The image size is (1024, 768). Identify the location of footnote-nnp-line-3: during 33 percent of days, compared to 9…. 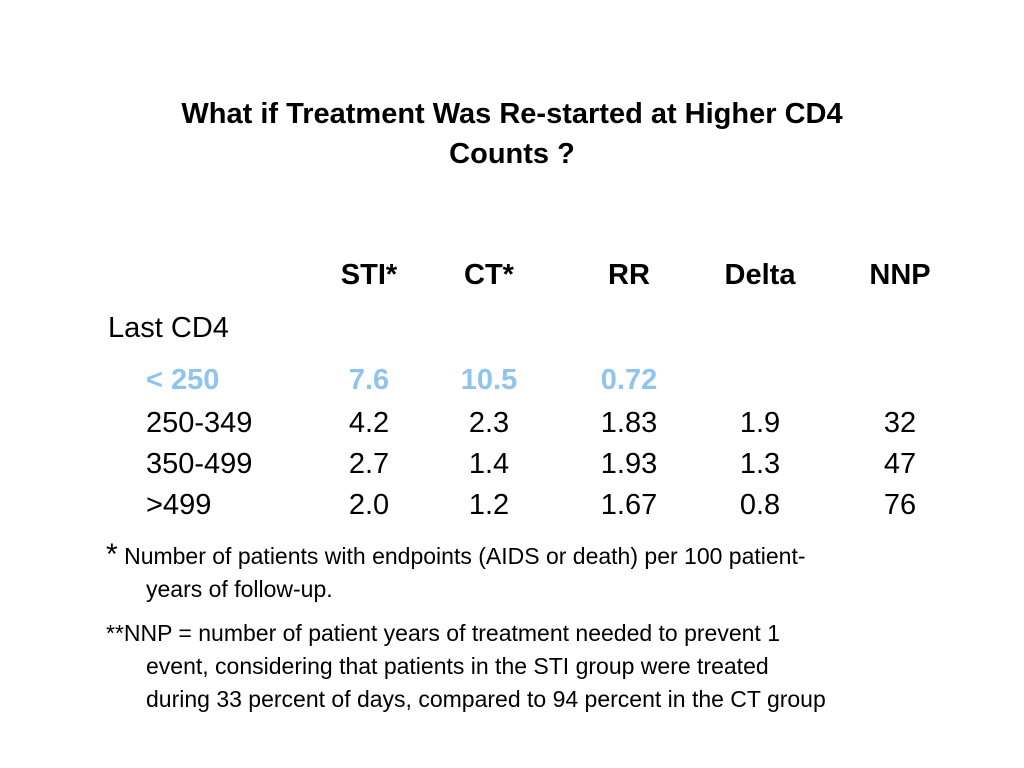
(486, 699).